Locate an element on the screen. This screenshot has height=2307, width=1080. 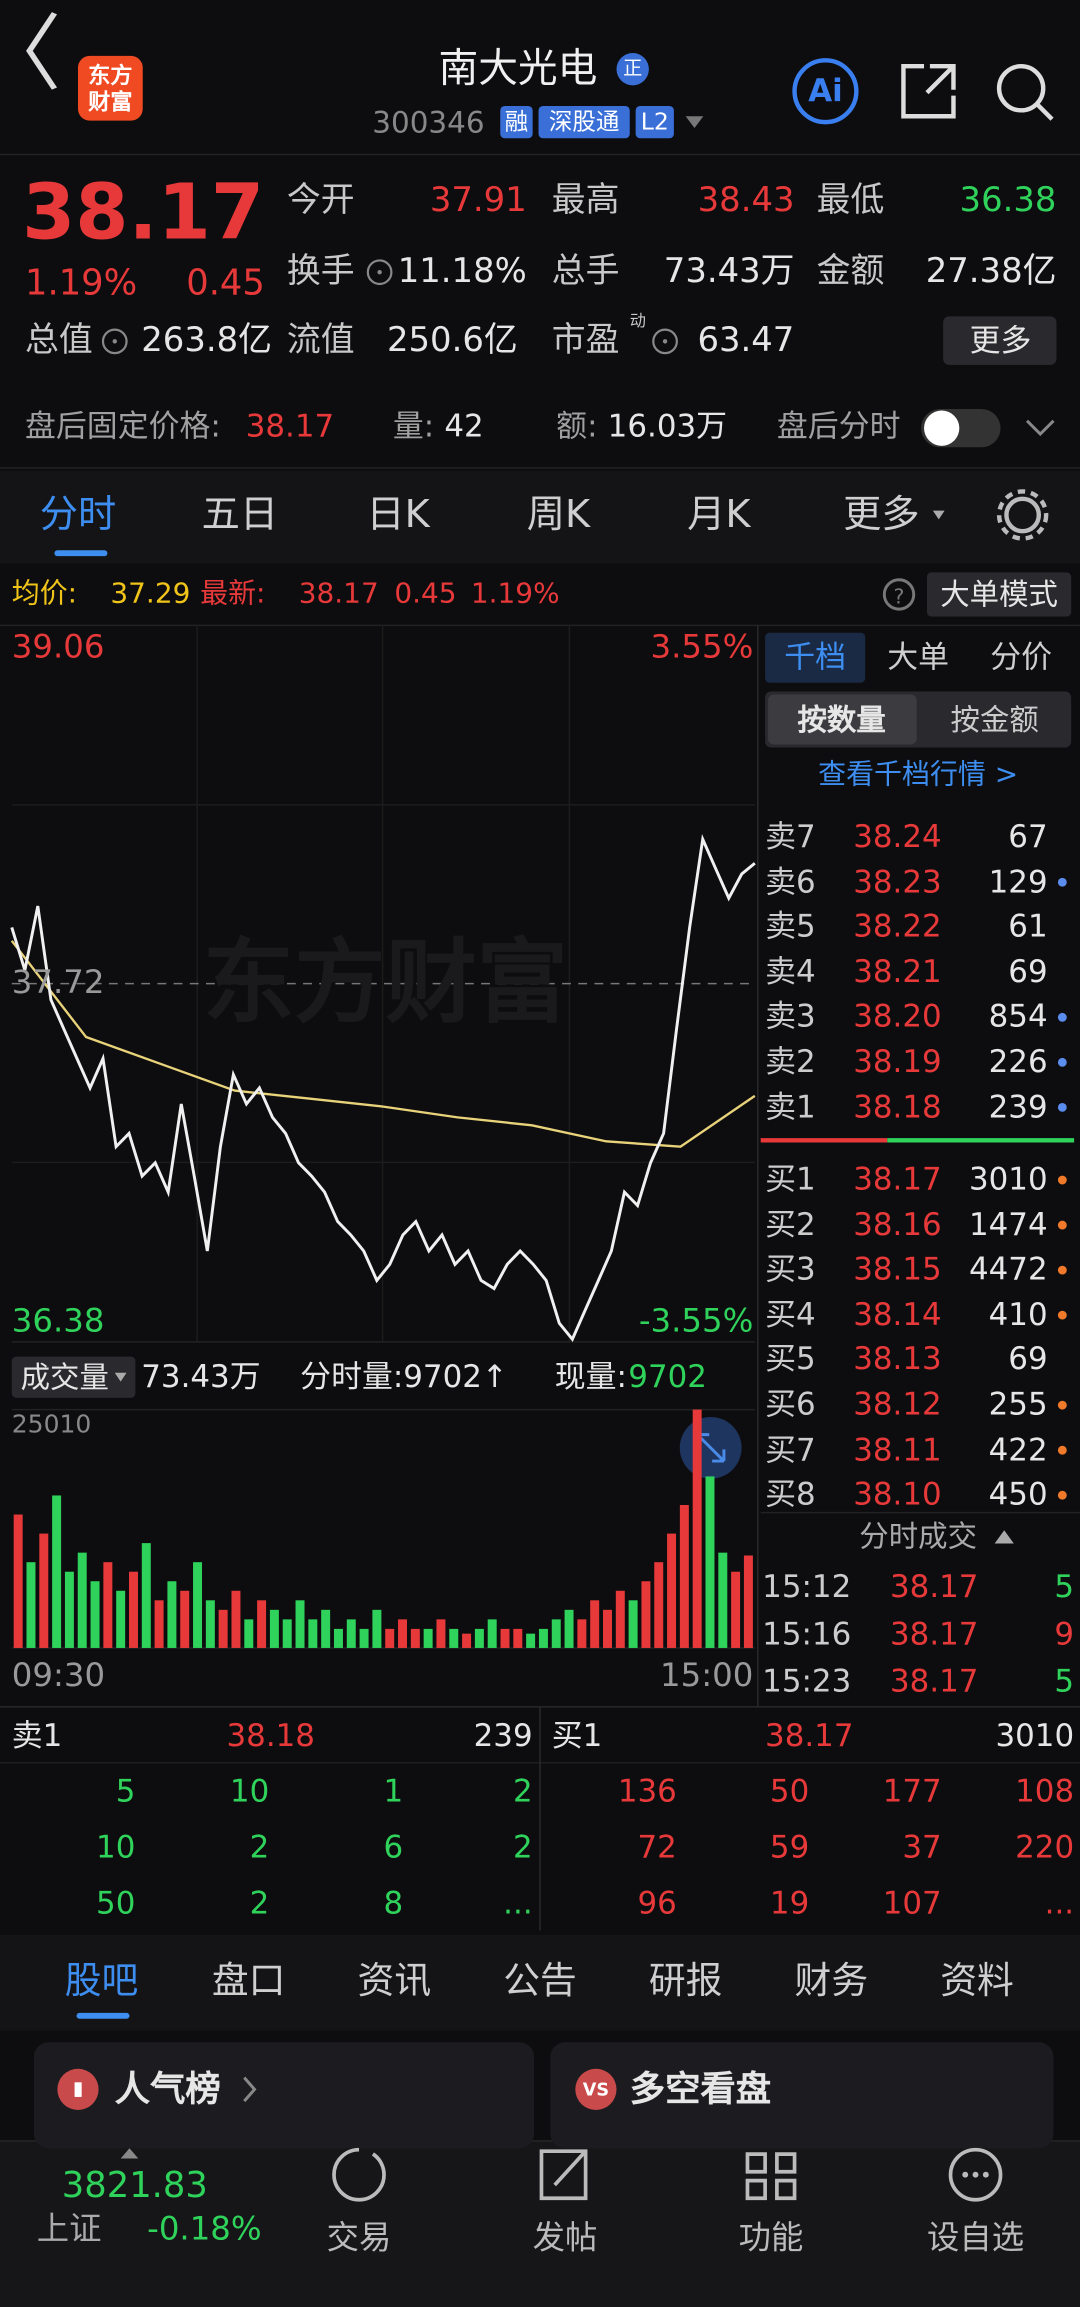
field-label: 市盈 is located at coordinates (585, 340).